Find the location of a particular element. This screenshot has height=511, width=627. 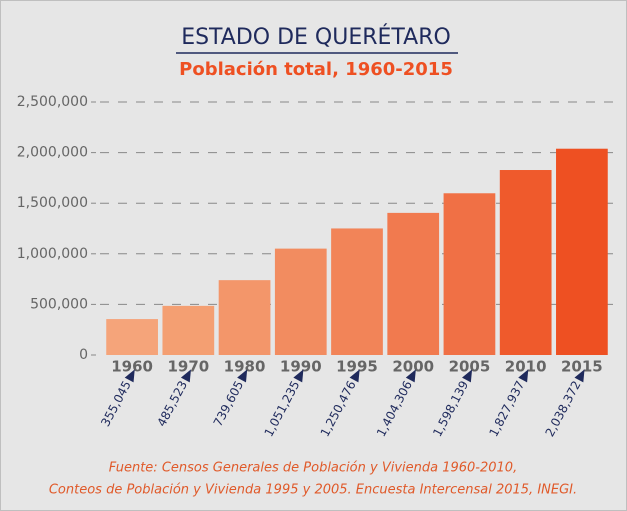

x-tick-label: 1980 is located at coordinates (245, 367).